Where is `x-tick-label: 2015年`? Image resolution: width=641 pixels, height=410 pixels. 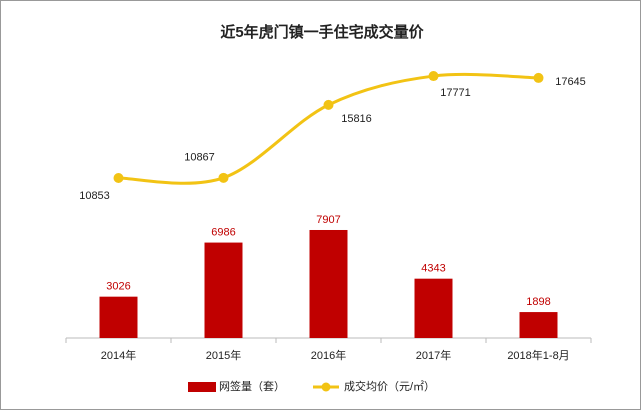
x-tick-label: 2015年 is located at coordinates (223, 355).